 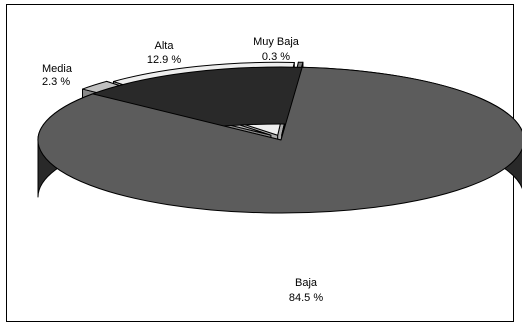 I want to click on label-media: Media 2.3 %, so click(x=57, y=75).